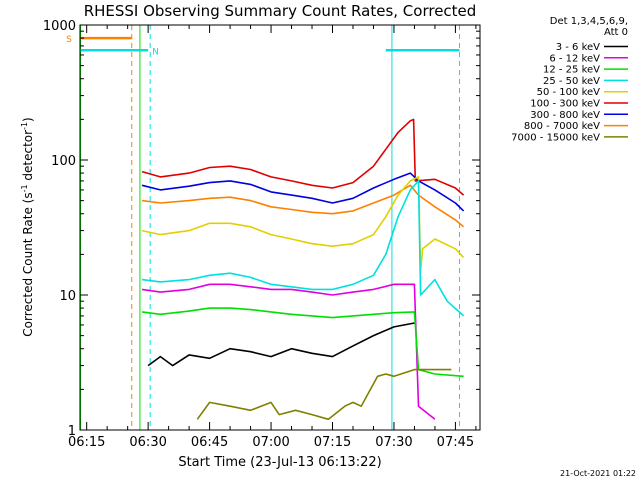  Describe the element at coordinates (393, 442) in the screenshot. I see `x-tick-label: 07:30` at that location.